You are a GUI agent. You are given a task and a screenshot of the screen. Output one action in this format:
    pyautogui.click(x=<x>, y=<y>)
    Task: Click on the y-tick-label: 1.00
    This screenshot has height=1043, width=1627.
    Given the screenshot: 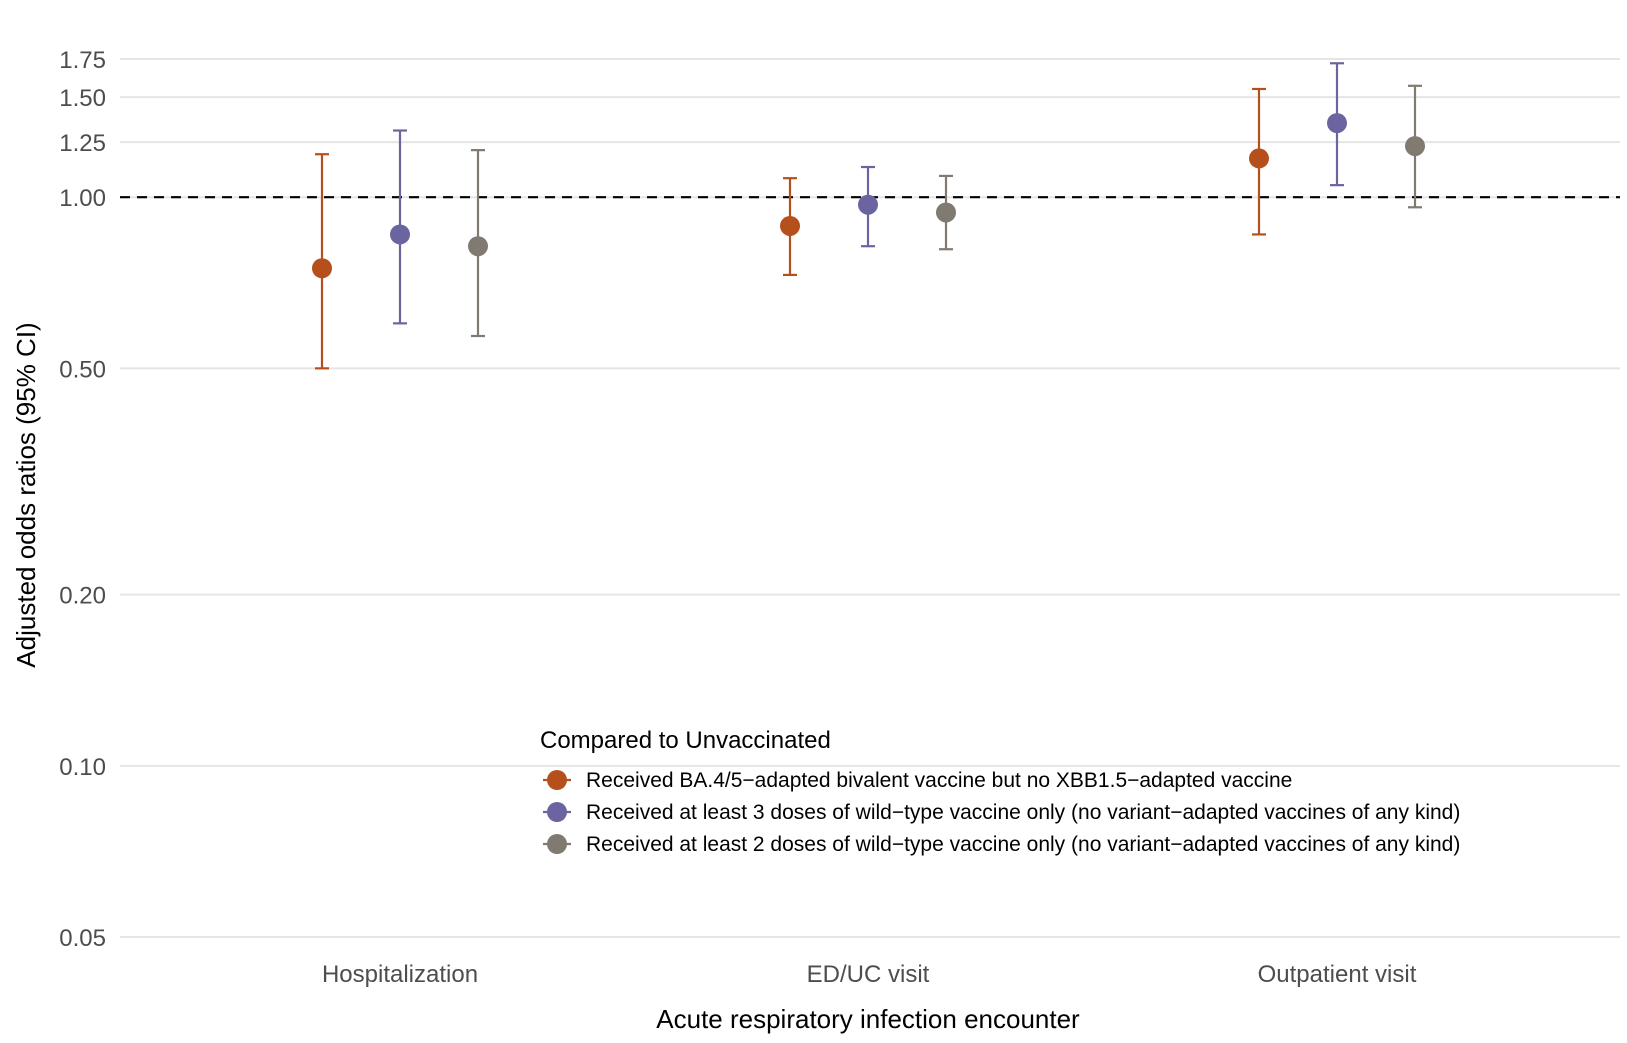 What is the action you would take?
    pyautogui.click(x=82, y=198)
    